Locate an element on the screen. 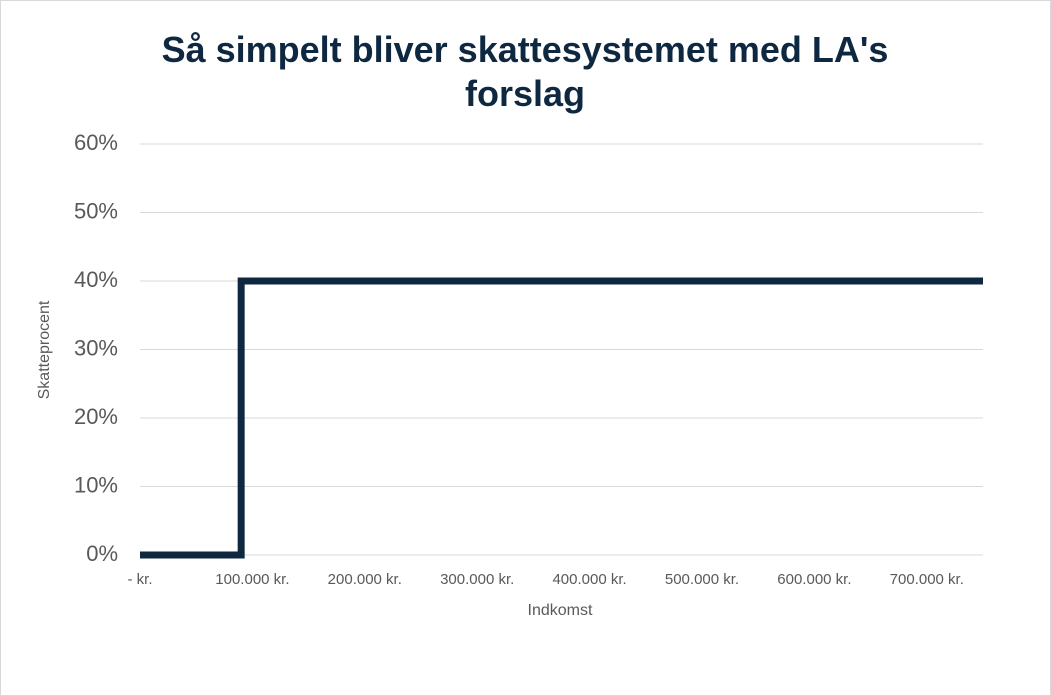 The height and width of the screenshot is (696, 1051). x-tick-label: 500.000 kr. is located at coordinates (702, 579).